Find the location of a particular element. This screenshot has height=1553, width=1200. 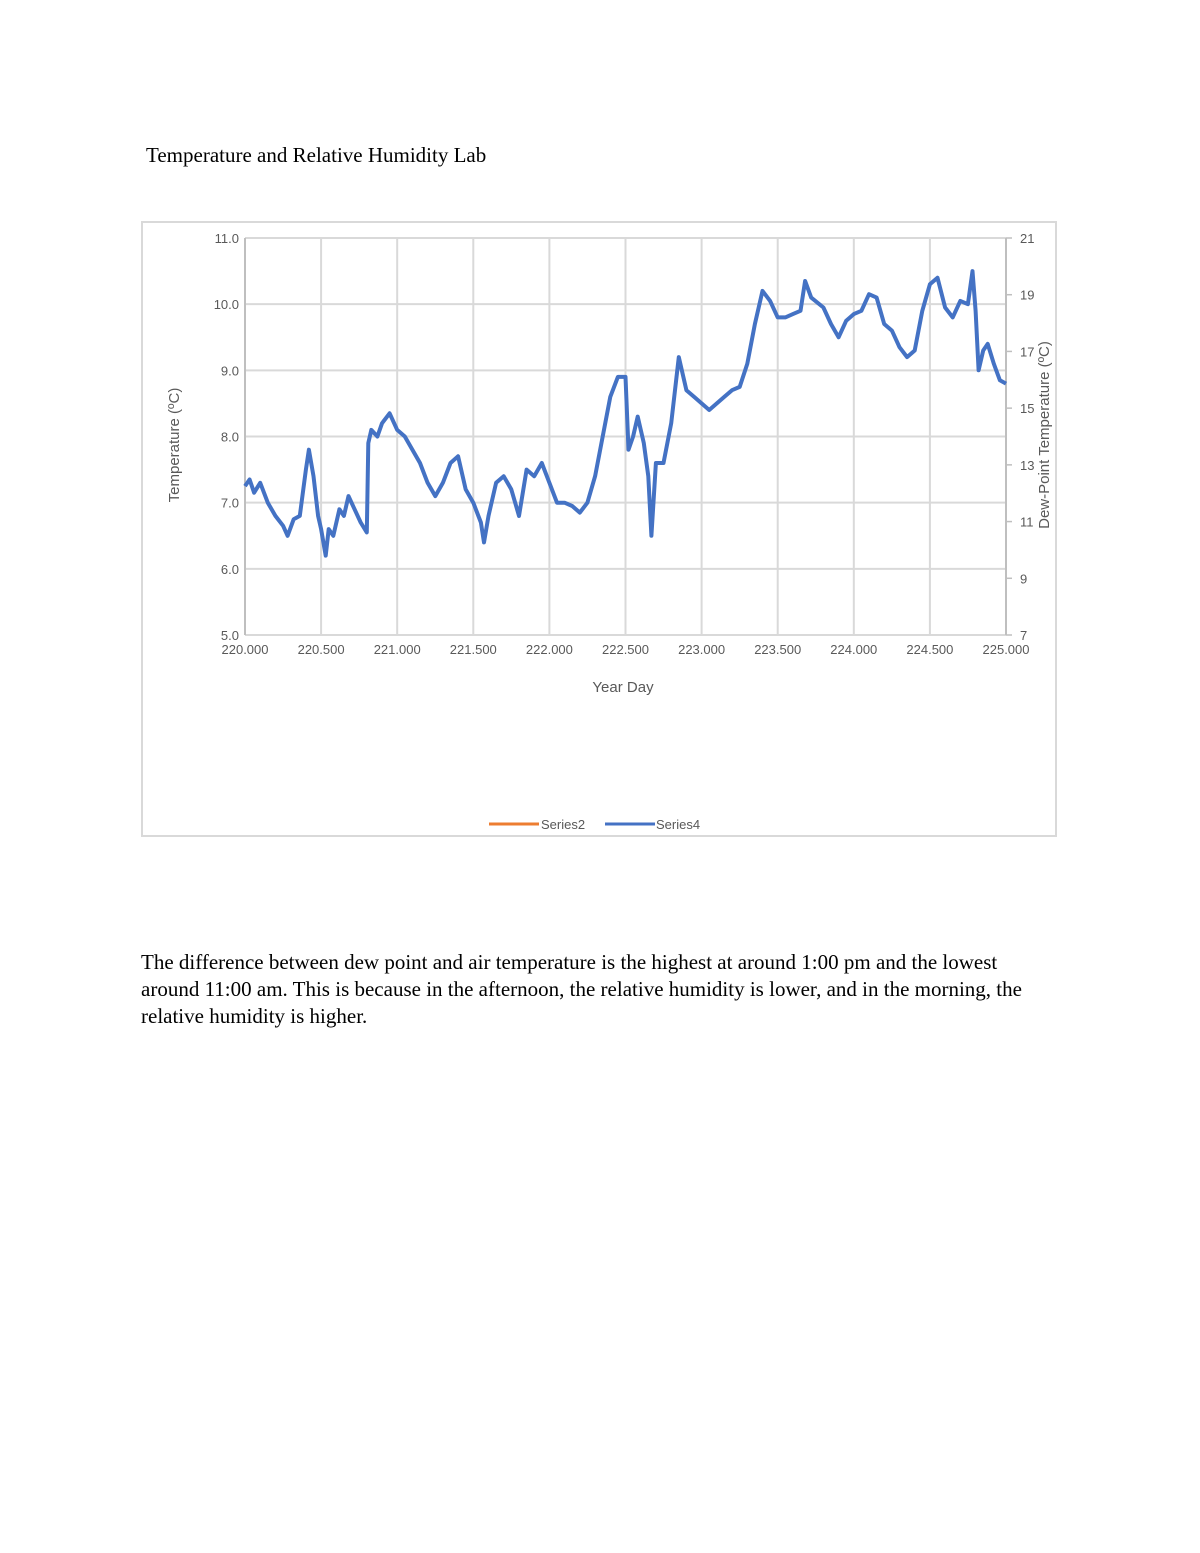

y2-tick-label: 21 is located at coordinates (1027, 238).